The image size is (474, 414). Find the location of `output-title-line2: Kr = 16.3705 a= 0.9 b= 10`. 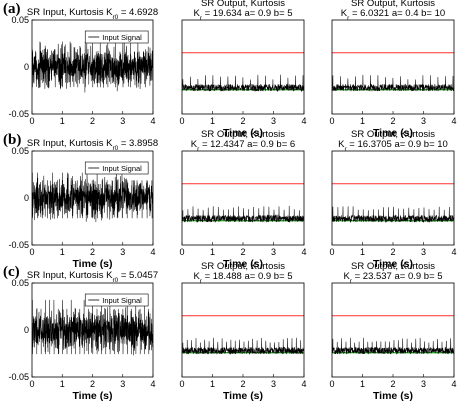

output-title-line2: Kr = 16.3705 a= 0.9 b= 10 is located at coordinates (393, 146).